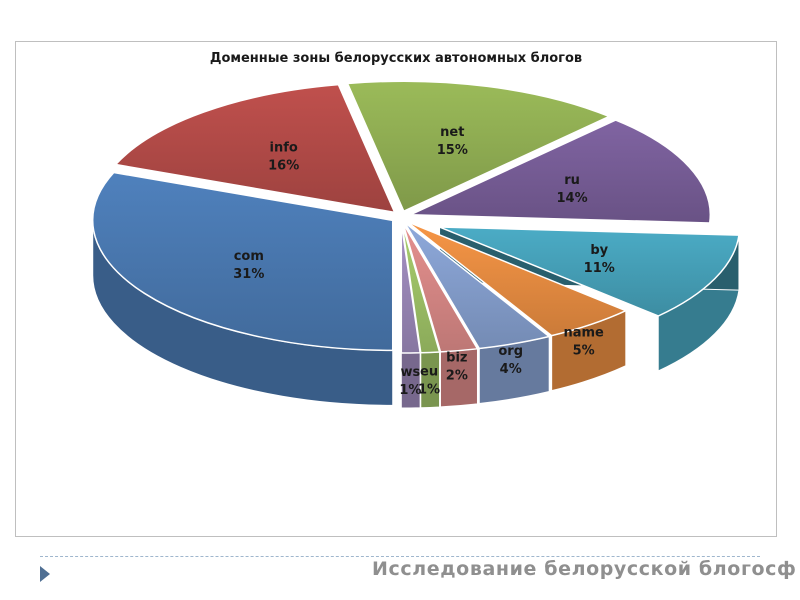 This screenshot has width=800, height=600. Describe the element at coordinates (583, 333) in the screenshot. I see `slice-label-name: name` at that location.